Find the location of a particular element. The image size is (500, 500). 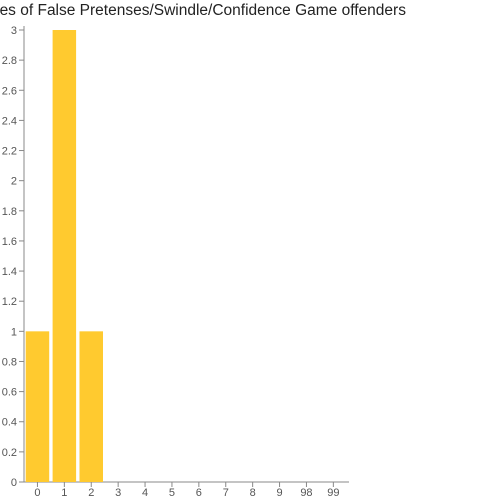

y-tick-label: 2.6 is located at coordinates (9, 91).